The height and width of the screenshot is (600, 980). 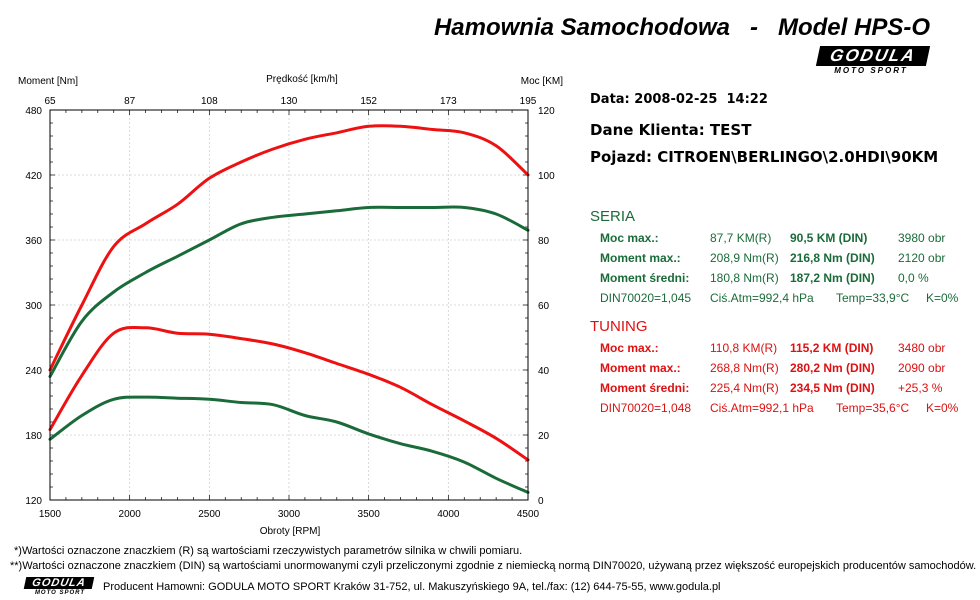 I want to click on x-top-tick-label: 152, so click(x=368, y=101).